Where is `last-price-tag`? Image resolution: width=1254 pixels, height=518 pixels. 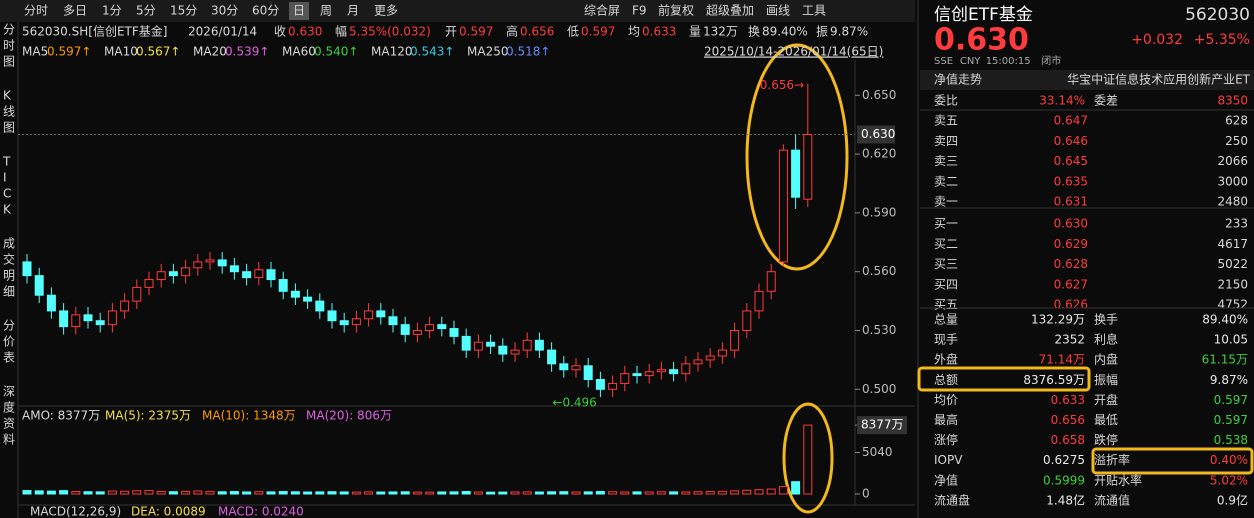
last-price-tag is located at coordinates (876, 134).